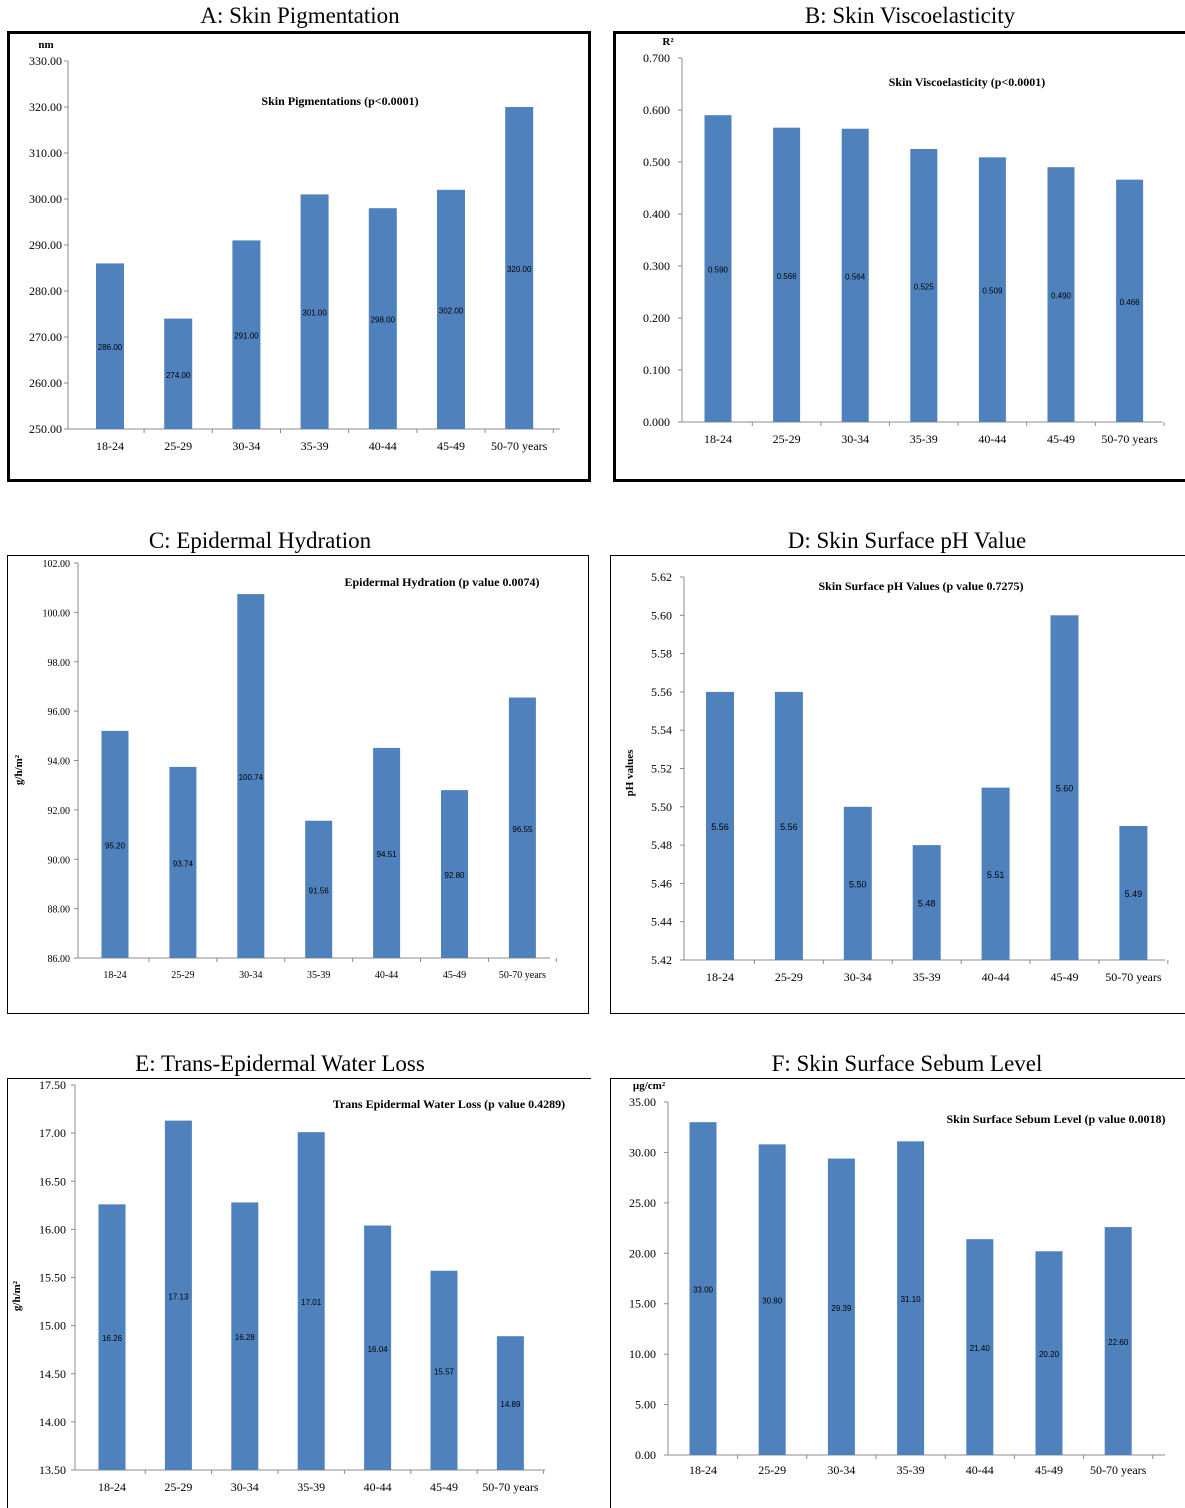 This screenshot has height=1508, width=1185. Describe the element at coordinates (183, 863) in the screenshot. I see `data-label: 93.74` at that location.